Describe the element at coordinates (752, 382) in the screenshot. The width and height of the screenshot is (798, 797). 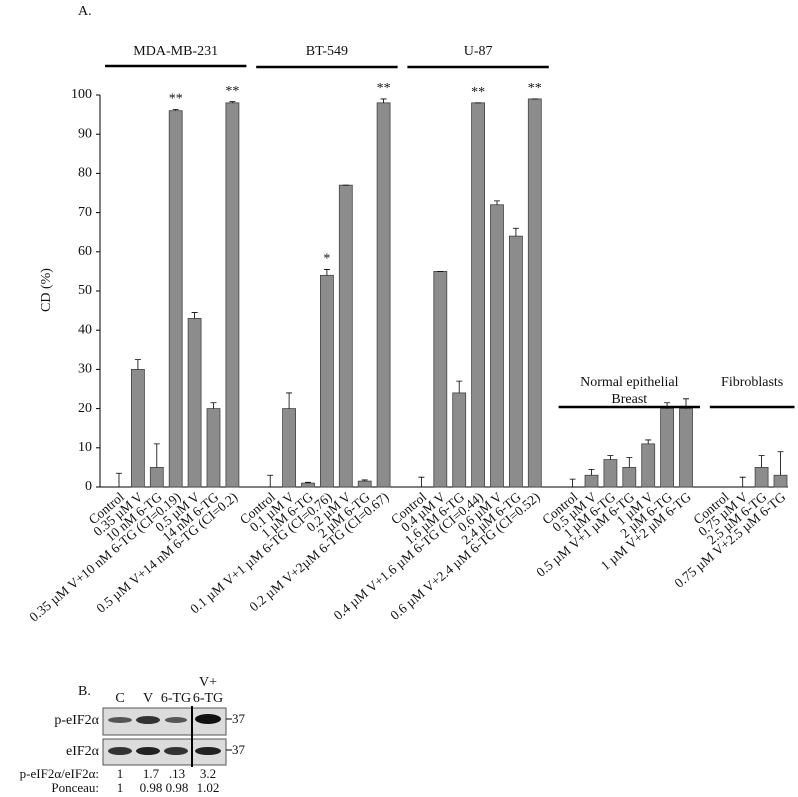
I see `group-label: Fibroblasts` at that location.